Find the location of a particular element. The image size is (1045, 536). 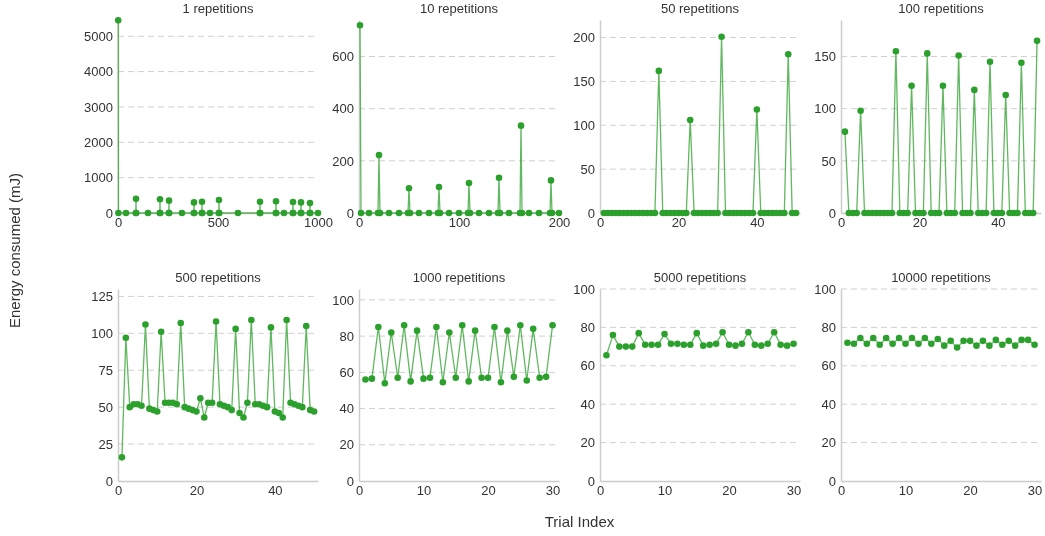

x-tick-label: 10 is located at coordinates (665, 491).